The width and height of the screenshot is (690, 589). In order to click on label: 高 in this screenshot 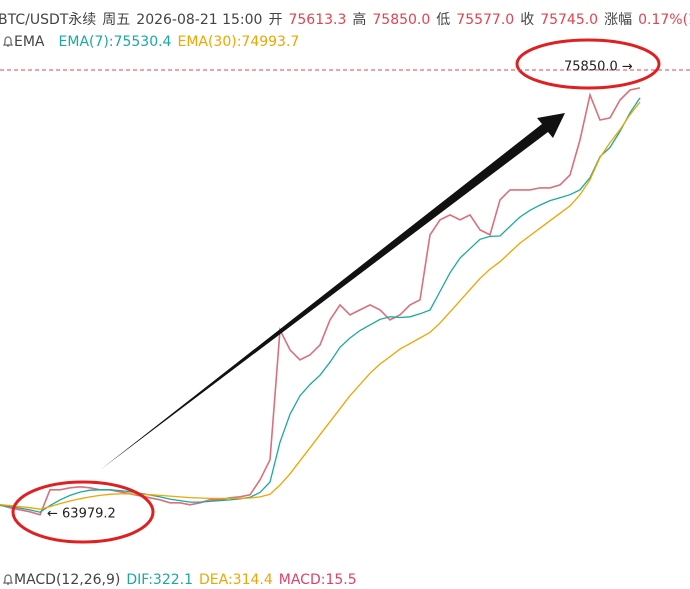, I will do `click(359, 20)`.